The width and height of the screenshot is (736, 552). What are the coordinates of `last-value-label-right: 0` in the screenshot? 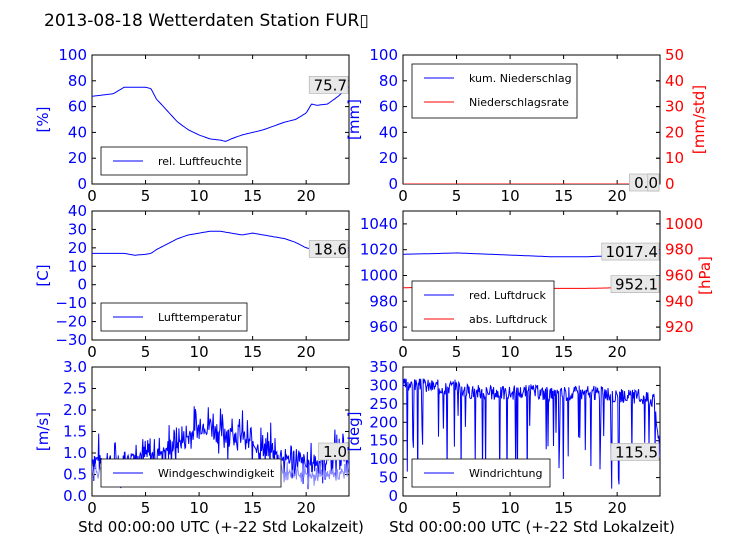 It's located at (653, 183).